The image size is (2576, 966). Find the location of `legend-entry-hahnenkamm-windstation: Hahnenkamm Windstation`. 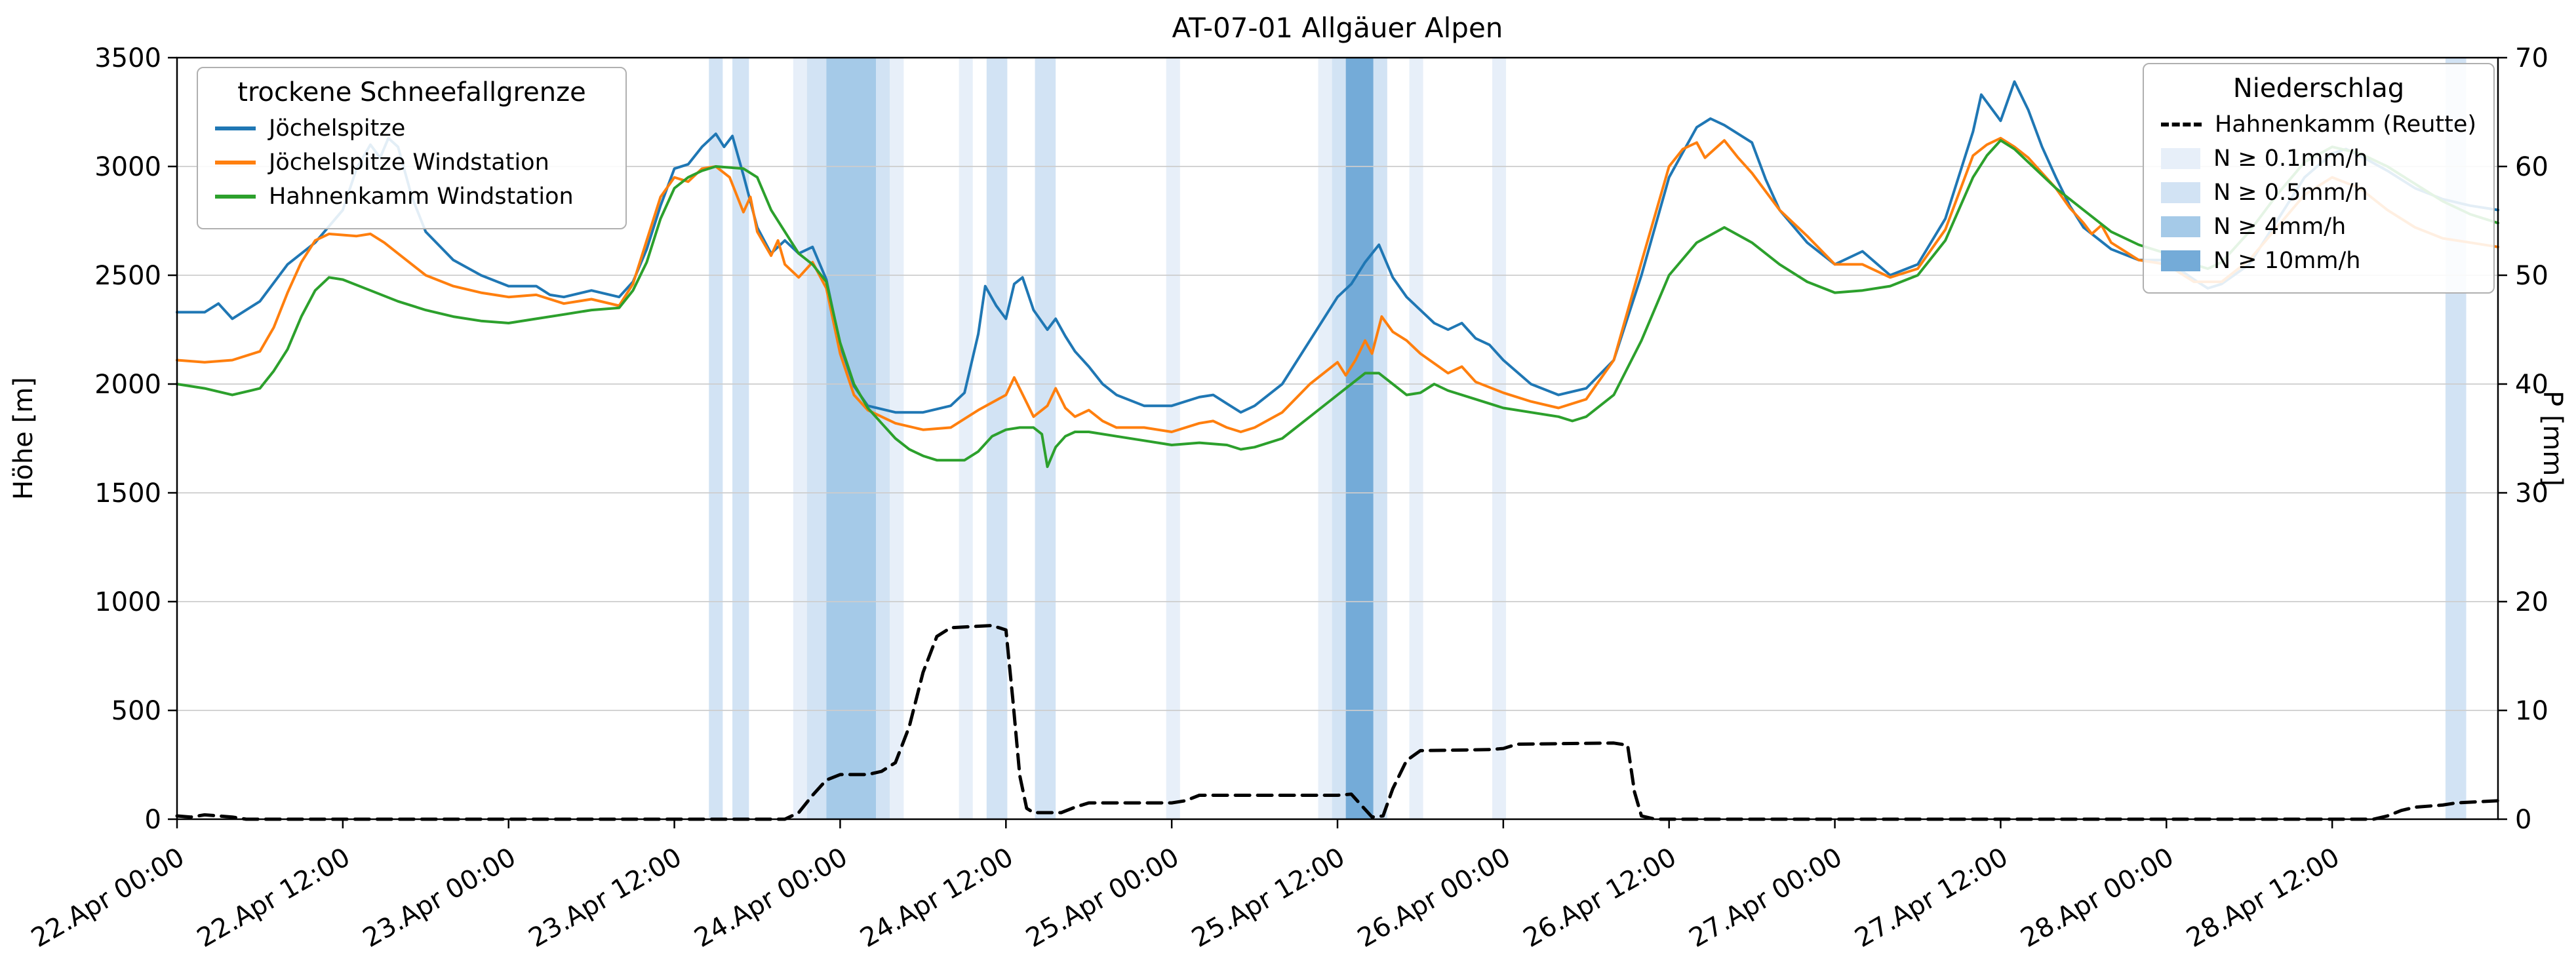

legend-entry-hahnenkamm-windstation: Hahnenkamm Windstation is located at coordinates (411, 197).